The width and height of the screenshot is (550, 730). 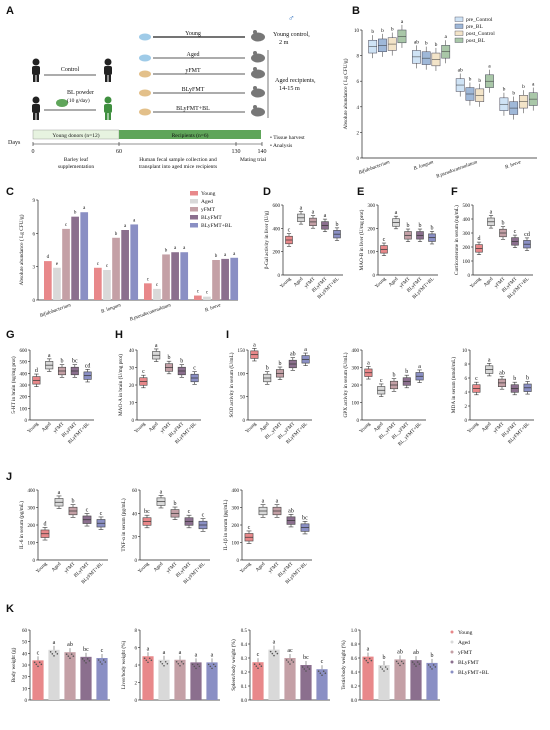 What do you see at coordinates (34, 116) in the screenshot?
I see `donor-icon-leg` at bounding box center [34, 116].